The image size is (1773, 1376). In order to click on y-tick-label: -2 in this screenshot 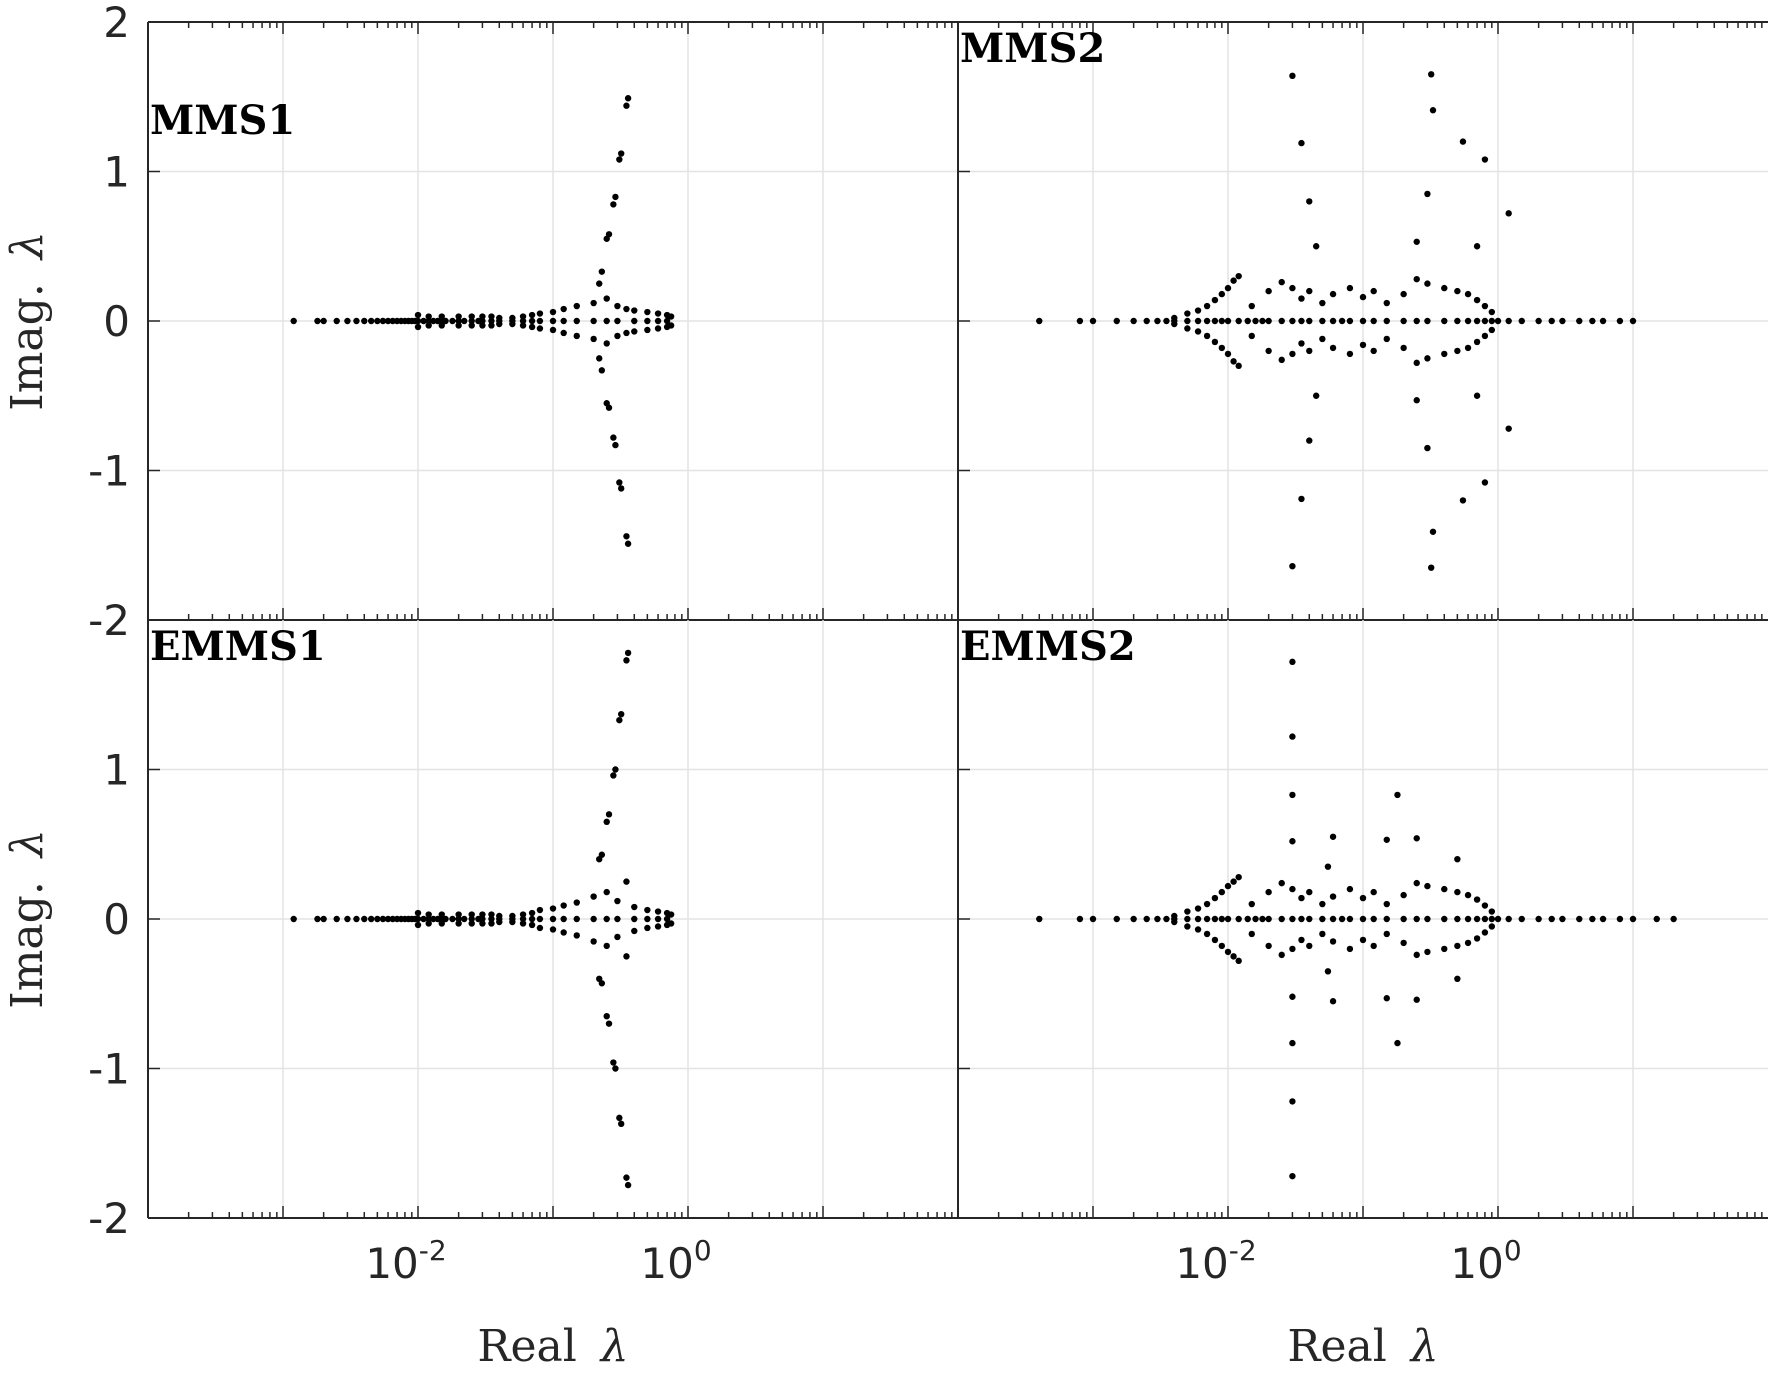, I will do `click(109, 1218)`.